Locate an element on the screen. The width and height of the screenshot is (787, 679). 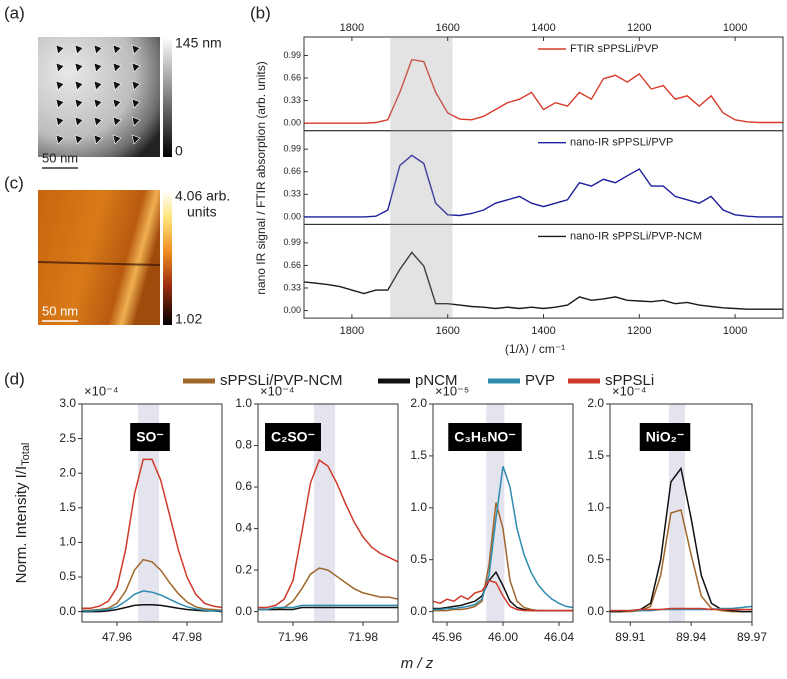
x-axis-label: m / z is located at coordinates (417, 663).